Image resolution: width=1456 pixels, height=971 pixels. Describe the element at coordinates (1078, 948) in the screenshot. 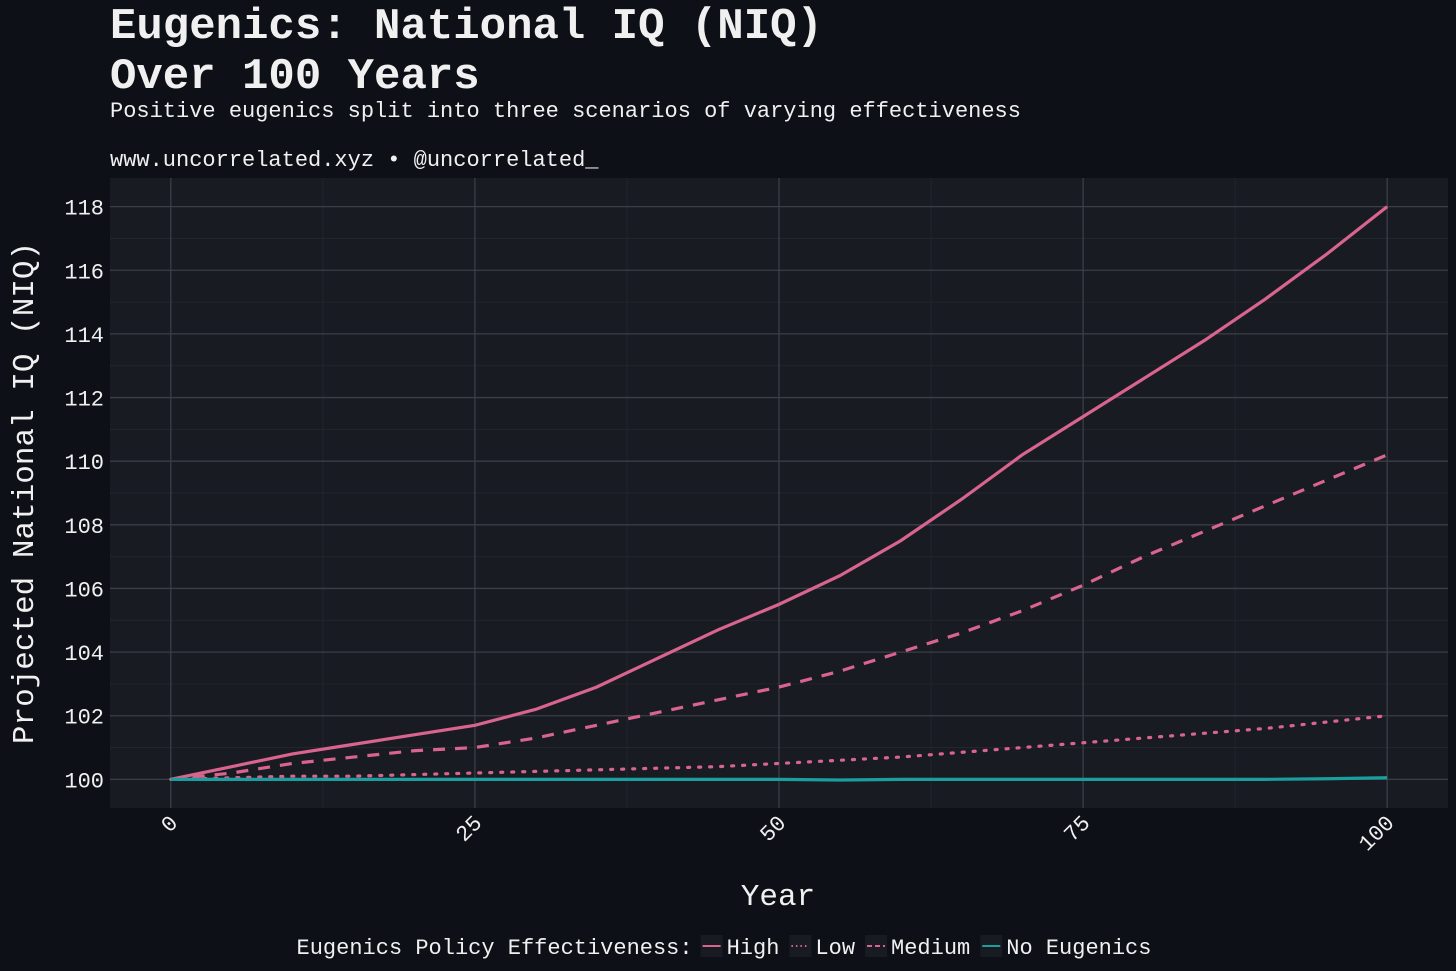

I see `legend-label: No Eugenics` at that location.